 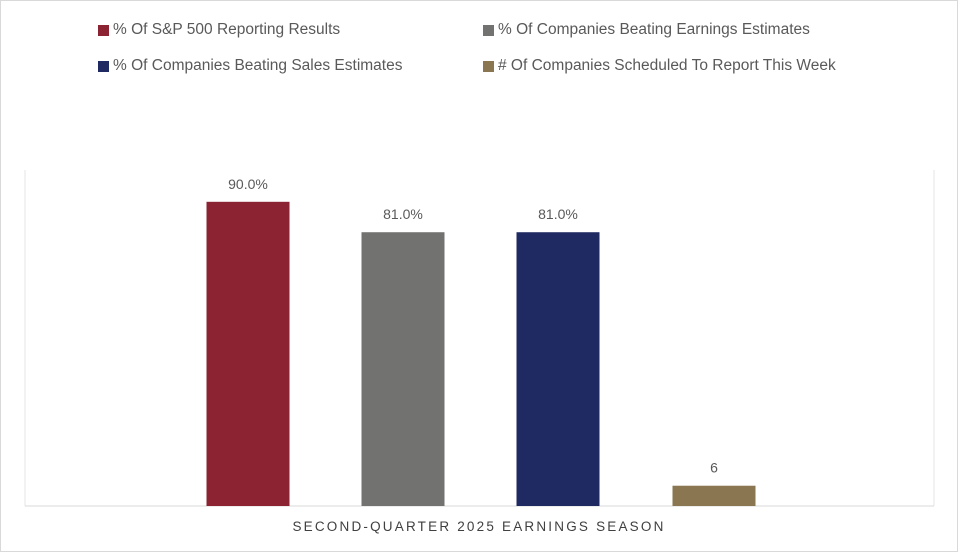 I want to click on legend-swatch-sales, so click(x=103, y=66).